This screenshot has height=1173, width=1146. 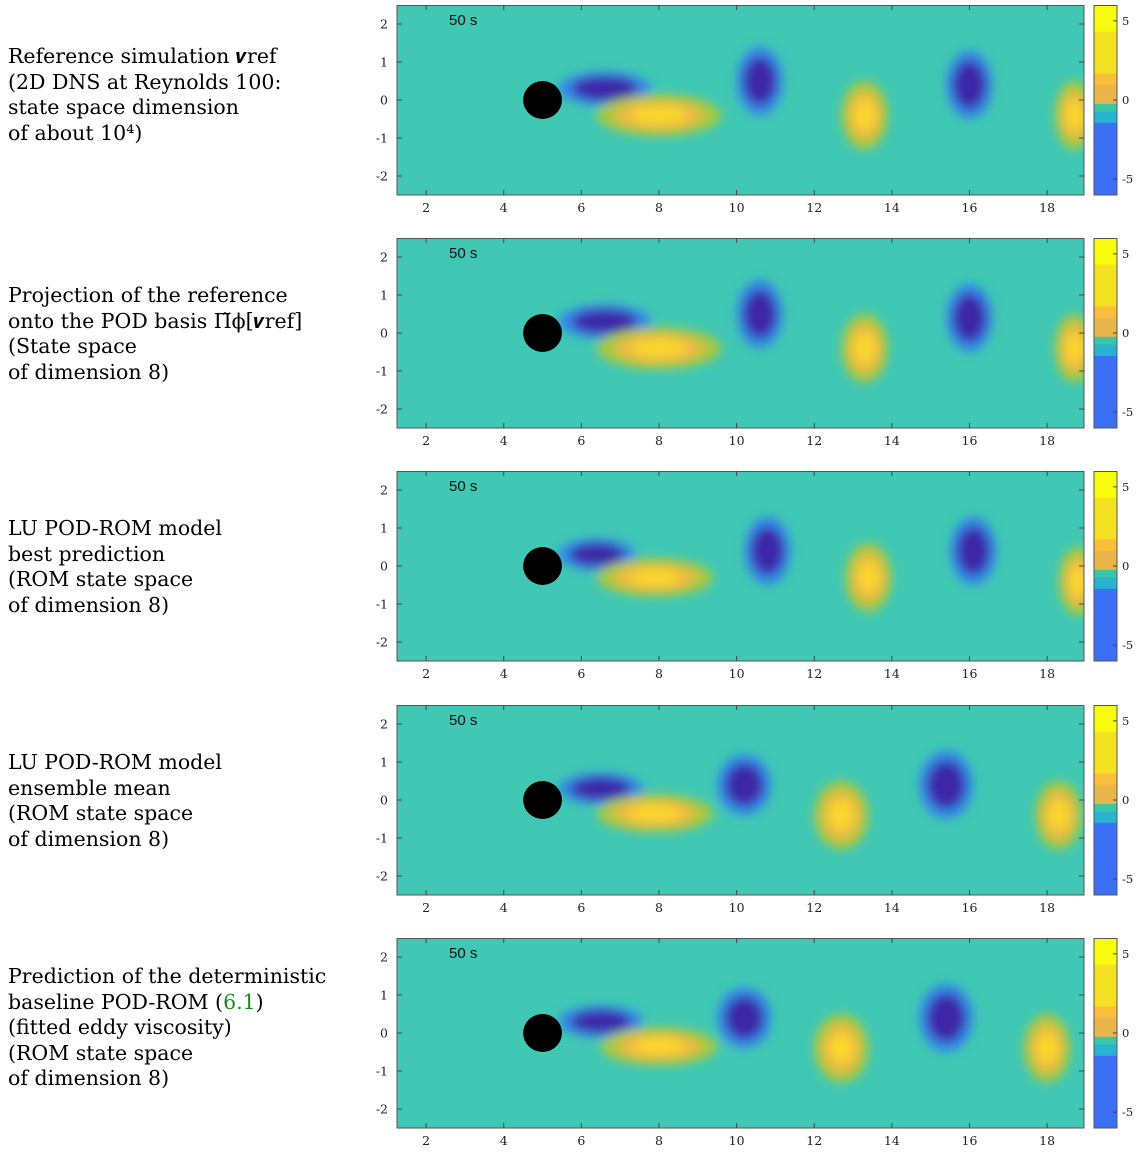 I want to click on caption-line: ensemble mean, so click(x=89, y=787).